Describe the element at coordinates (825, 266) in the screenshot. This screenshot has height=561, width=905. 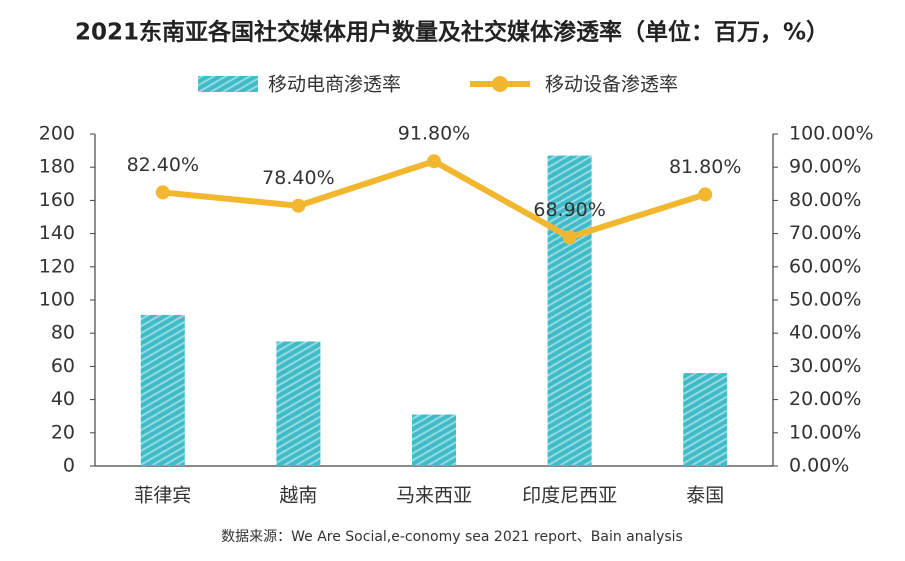
I see `y2-tick-label: 60.00%` at that location.